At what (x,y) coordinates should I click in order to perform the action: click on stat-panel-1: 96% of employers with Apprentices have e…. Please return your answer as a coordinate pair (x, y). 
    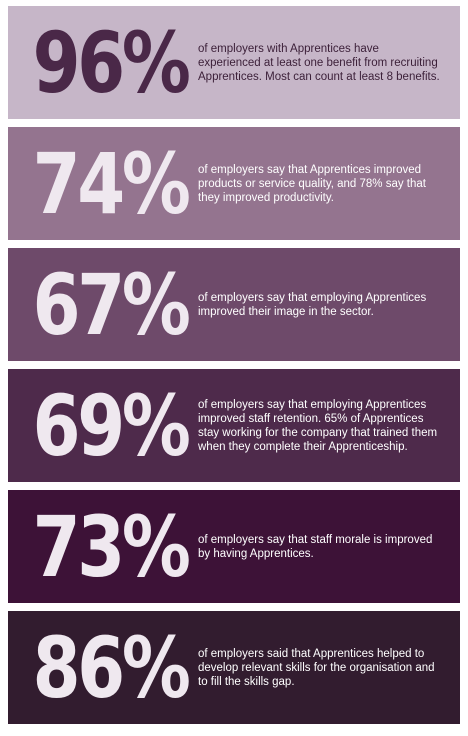
    Looking at the image, I should click on (234, 62).